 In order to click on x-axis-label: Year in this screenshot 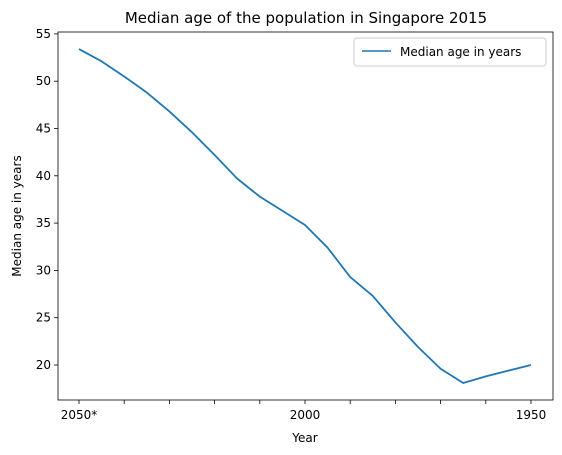, I will do `click(304, 438)`.